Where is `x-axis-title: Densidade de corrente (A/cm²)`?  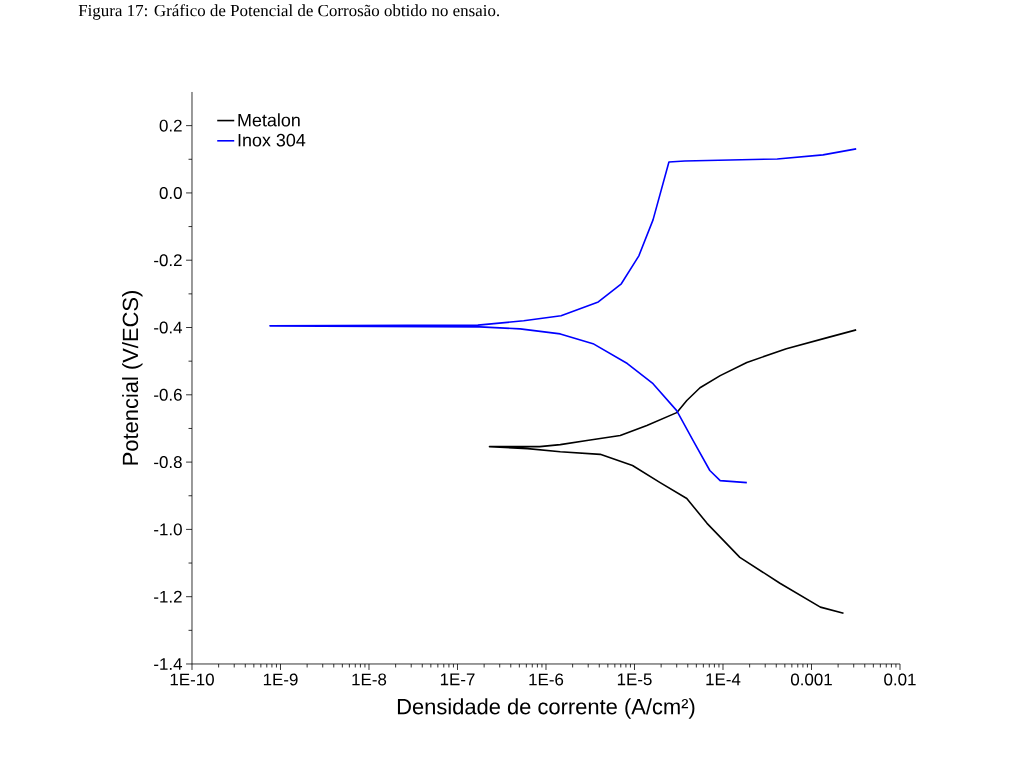
x-axis-title: Densidade de corrente (A/cm²) is located at coordinates (546, 708).